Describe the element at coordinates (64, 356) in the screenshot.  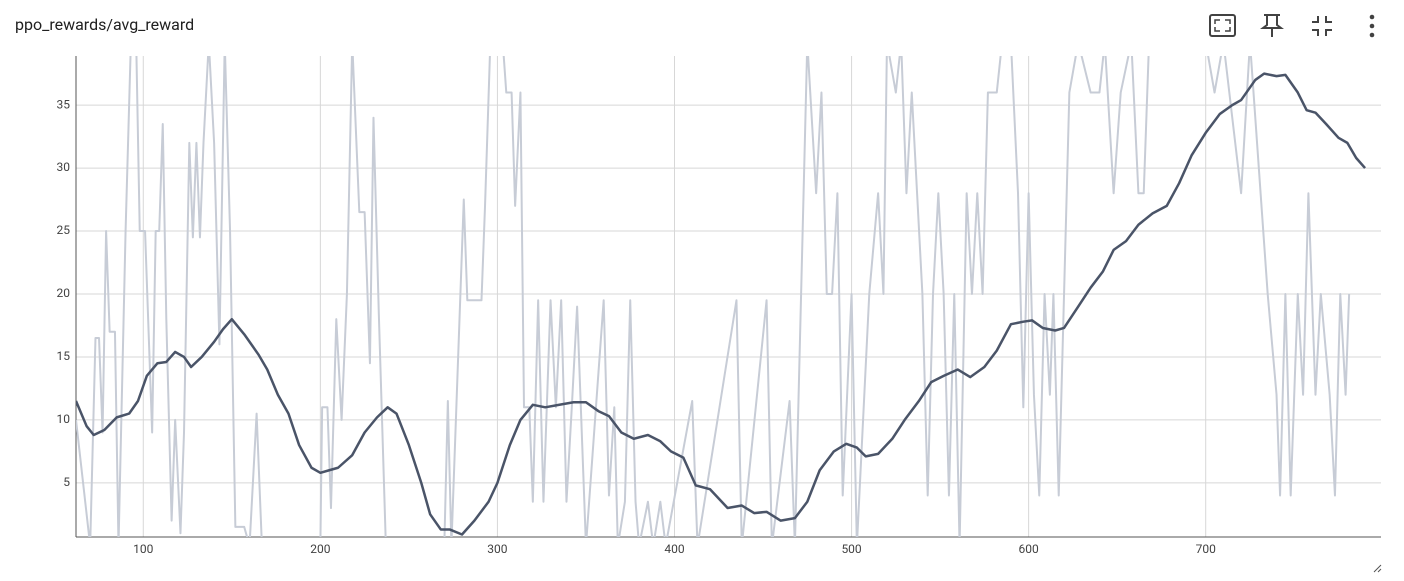
I see `y-tick-label: 15` at that location.